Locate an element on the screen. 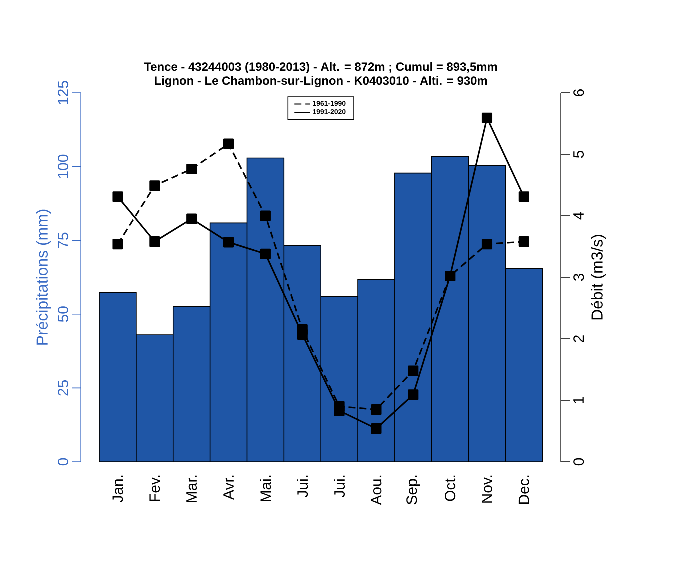 The height and width of the screenshot is (563, 699). x-tick-label: Avr. is located at coordinates (229, 488).